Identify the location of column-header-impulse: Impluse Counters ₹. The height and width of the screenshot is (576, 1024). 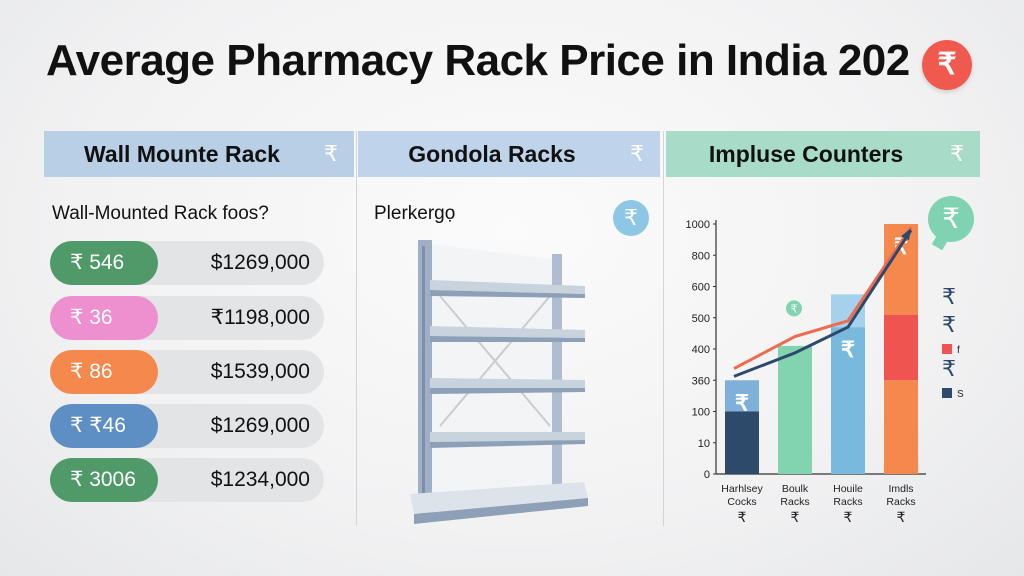
(823, 154).